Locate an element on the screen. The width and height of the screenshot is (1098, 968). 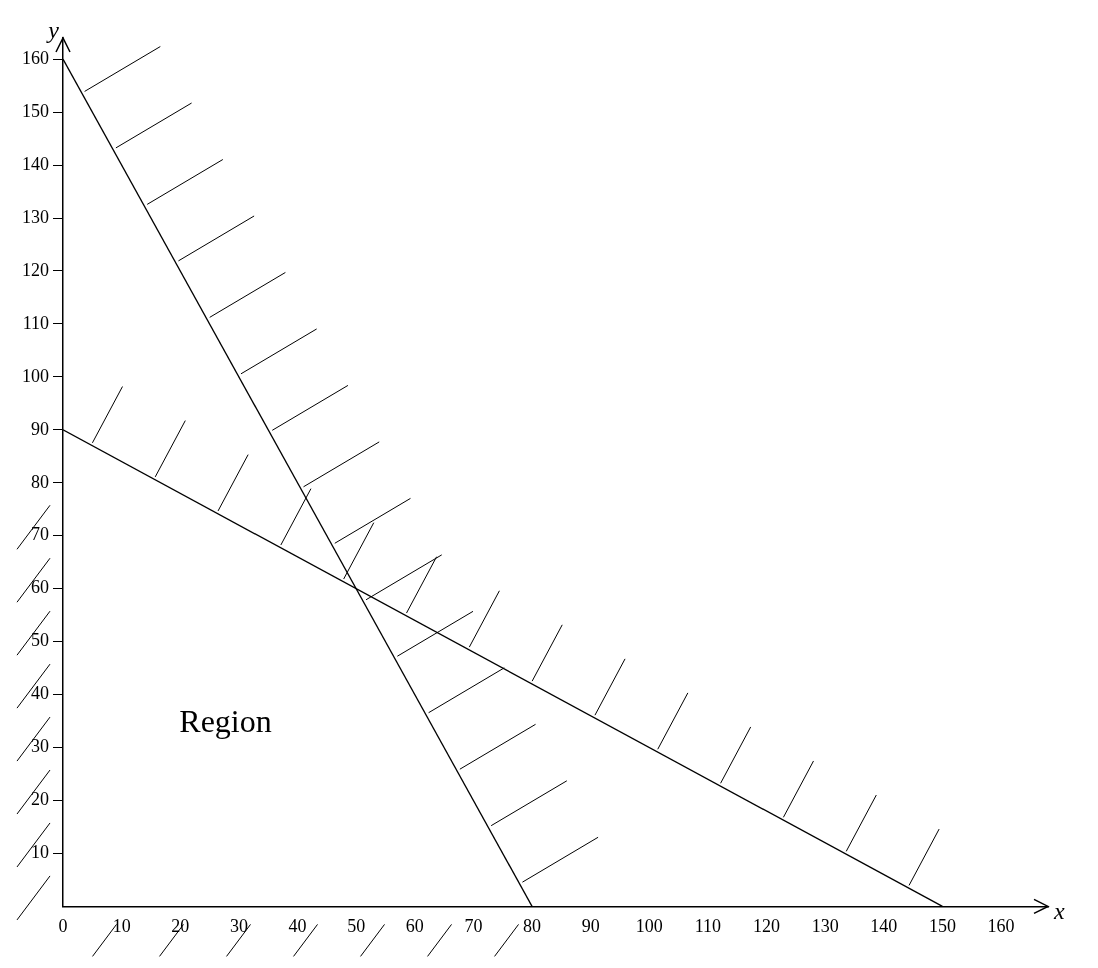
y-tick-label: 140 is located at coordinates (35, 163).